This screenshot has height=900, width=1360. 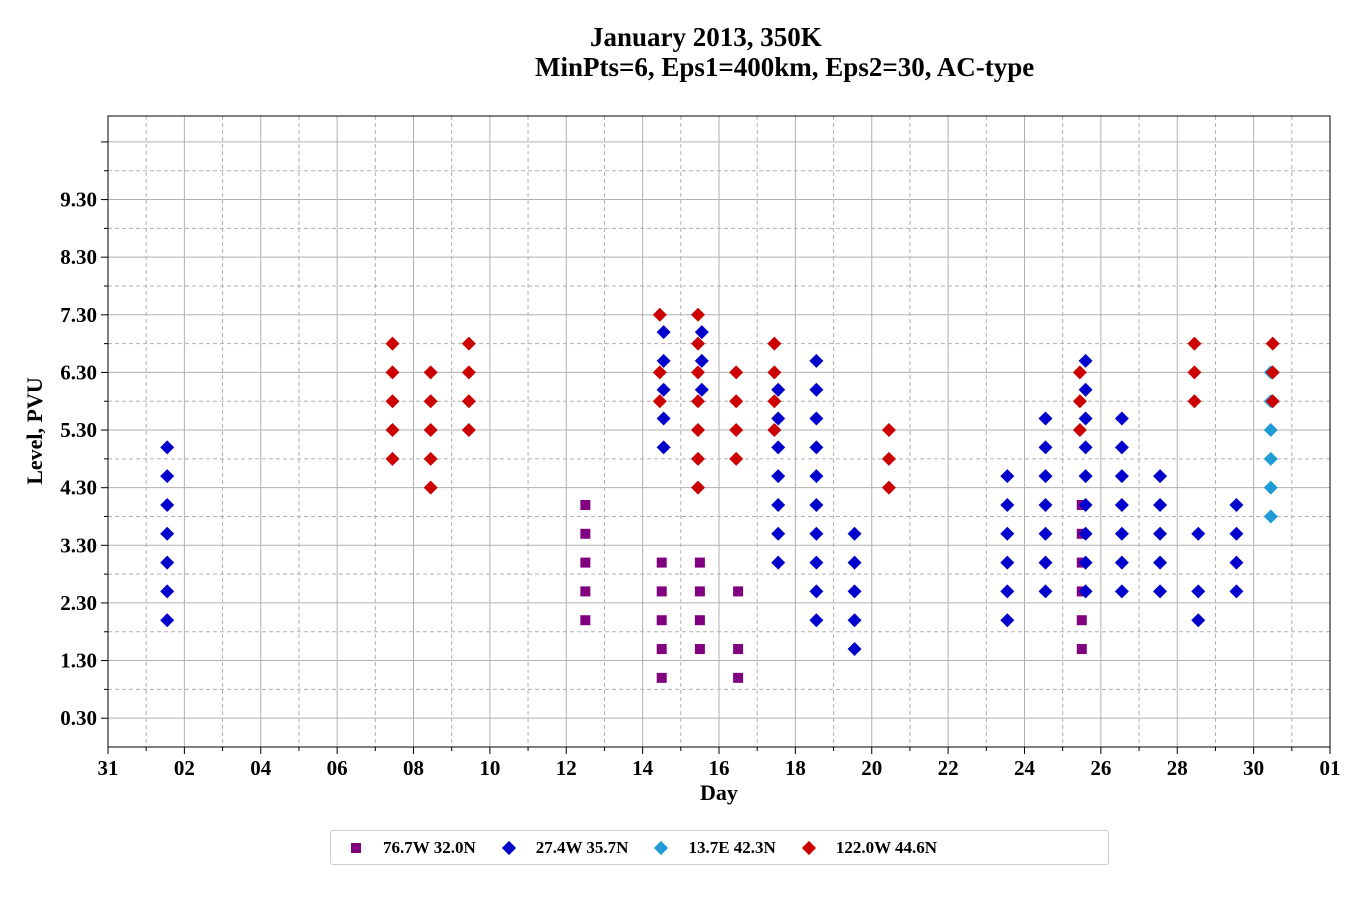 What do you see at coordinates (706, 37) in the screenshot?
I see `chart-title: January 2013, 350K` at bounding box center [706, 37].